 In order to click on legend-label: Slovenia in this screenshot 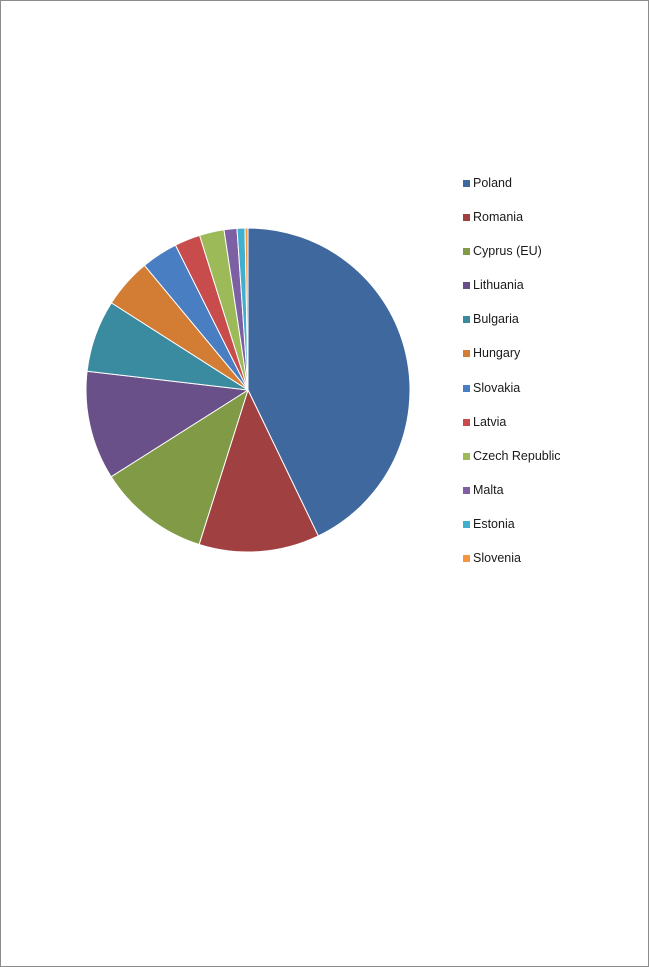, I will do `click(497, 558)`.